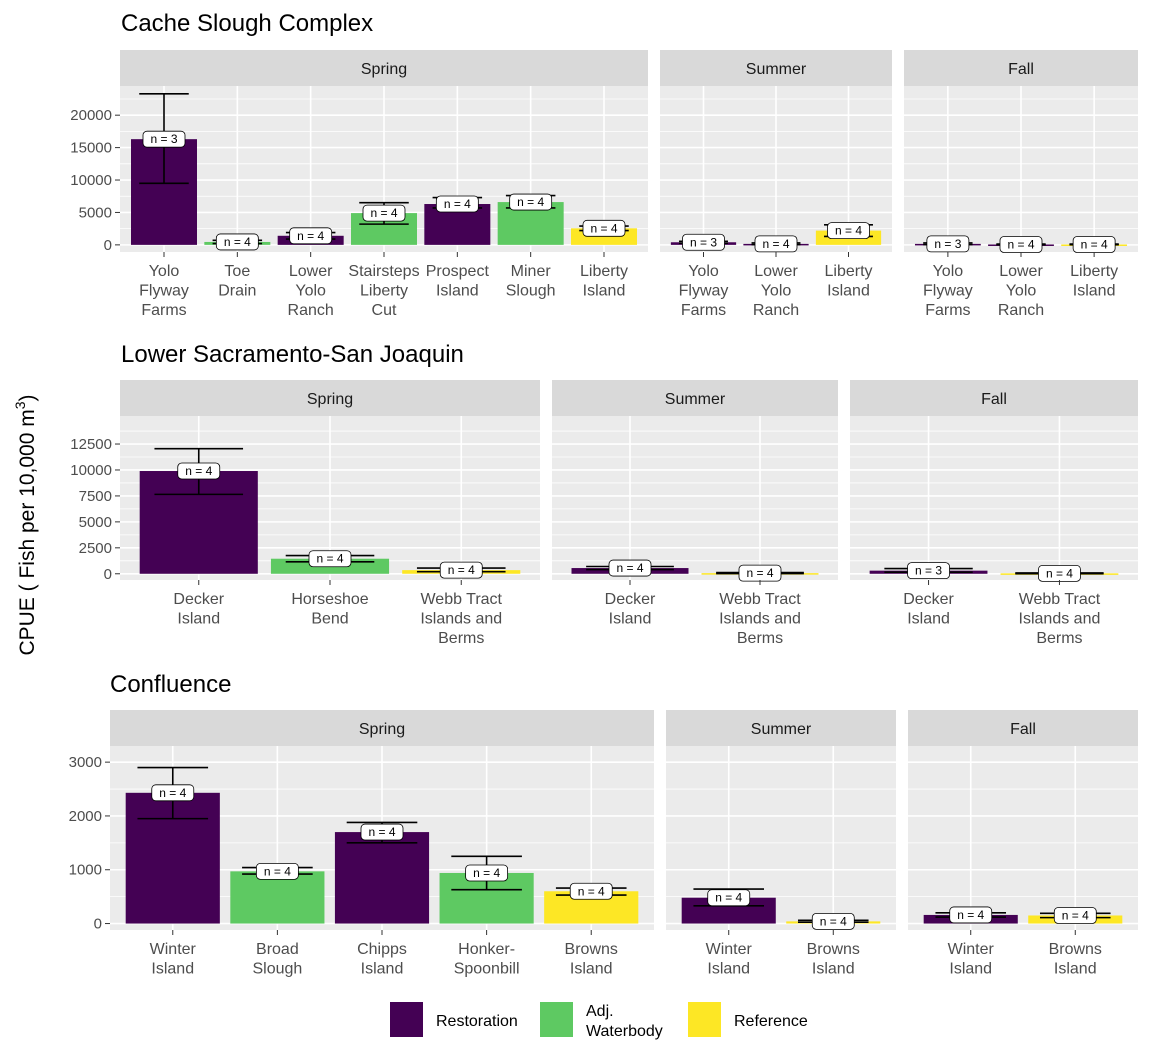 Image resolution: width=1150 pixels, height=1050 pixels. Describe the element at coordinates (292, 354) in the screenshot. I see `chart-title: Lower Sacramento-San Joaquin` at that location.